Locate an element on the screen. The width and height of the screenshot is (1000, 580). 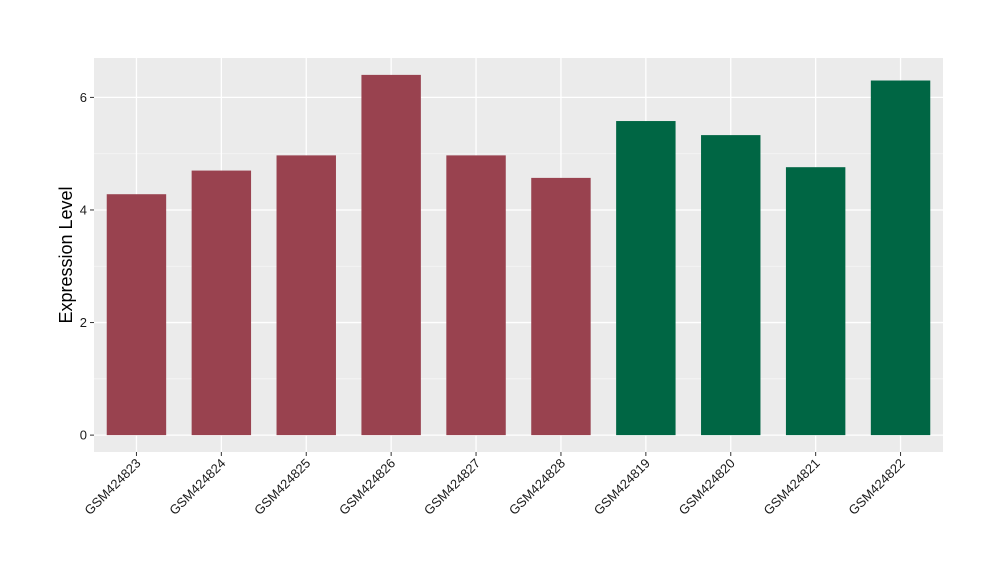
x-tick-label: GSM424820 is located at coordinates (707, 487).